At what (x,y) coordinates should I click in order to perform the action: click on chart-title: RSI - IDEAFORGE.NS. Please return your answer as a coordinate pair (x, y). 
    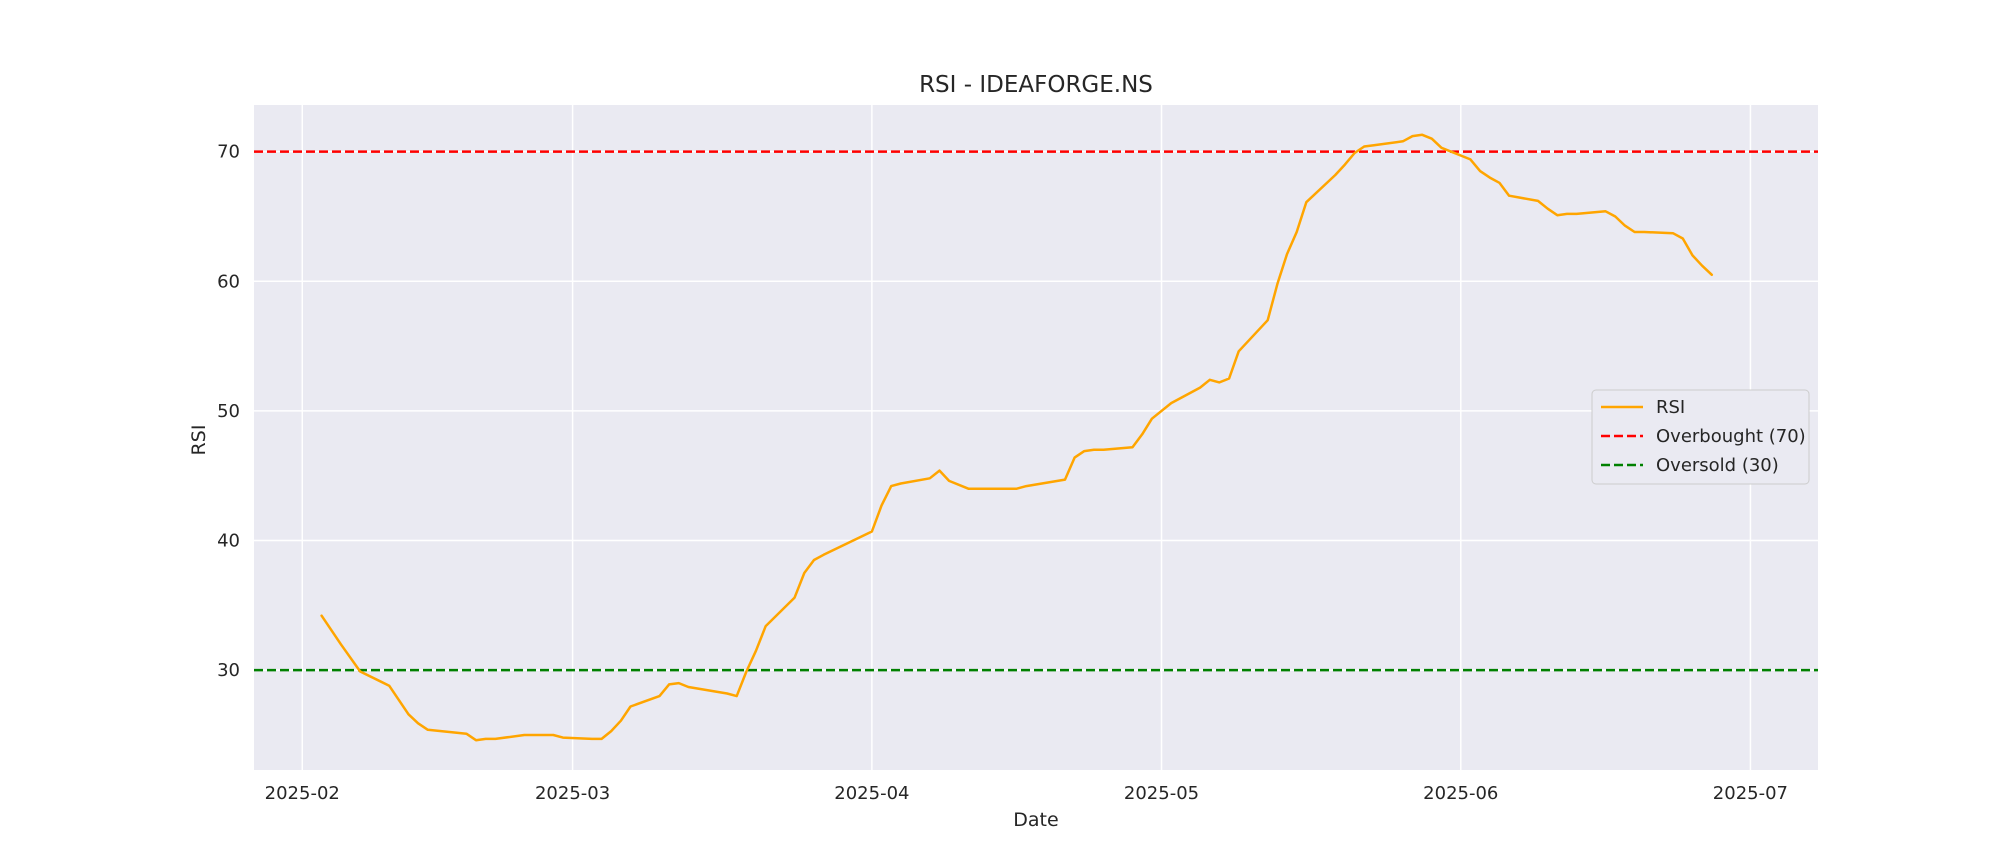
    Looking at the image, I should click on (1036, 85).